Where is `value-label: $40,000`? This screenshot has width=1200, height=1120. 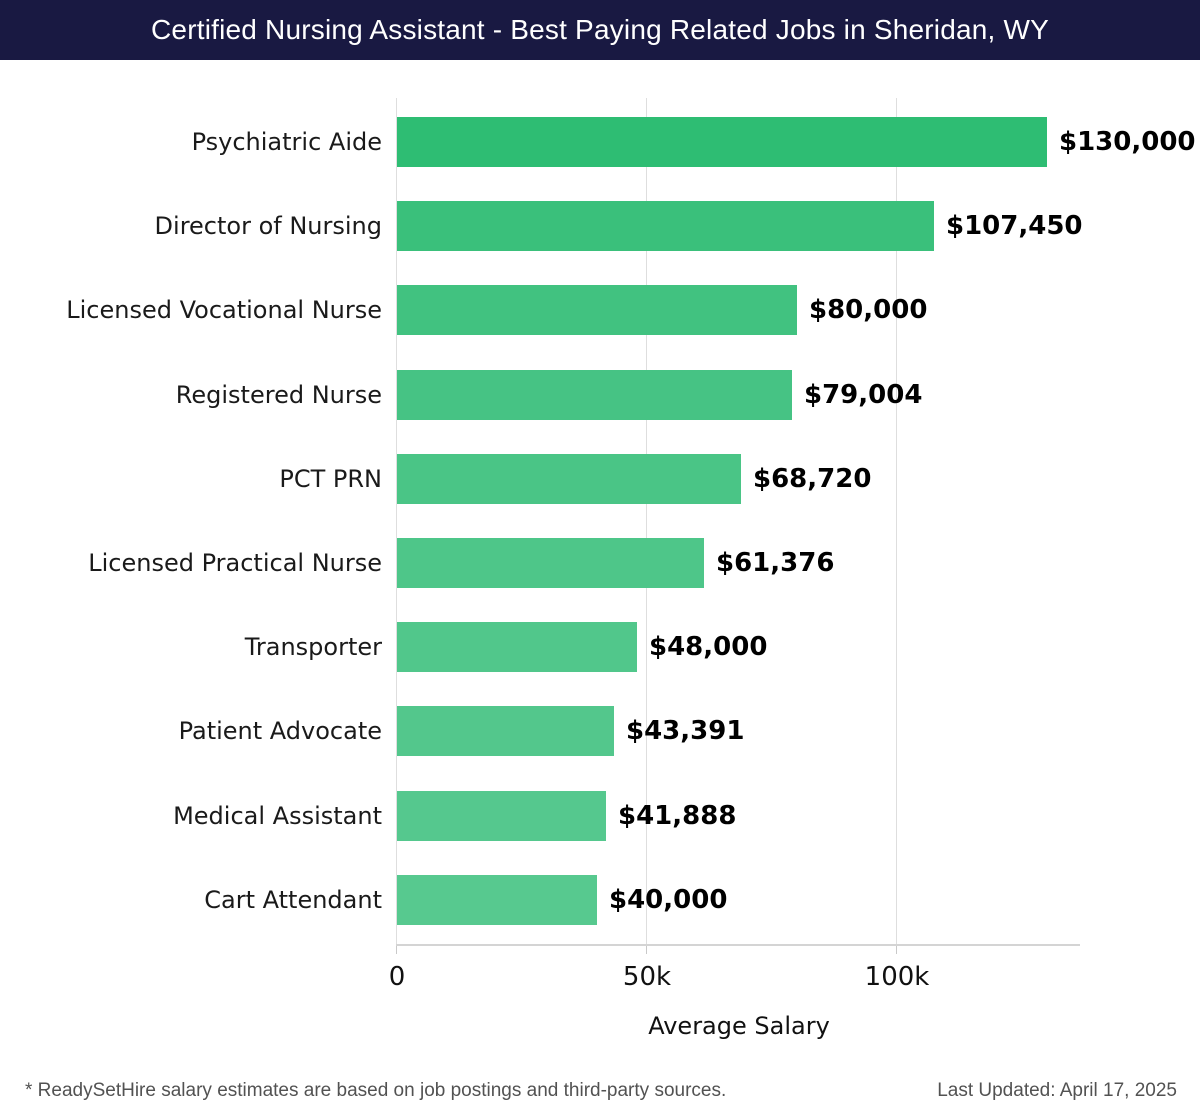 value-label: $40,000 is located at coordinates (668, 900).